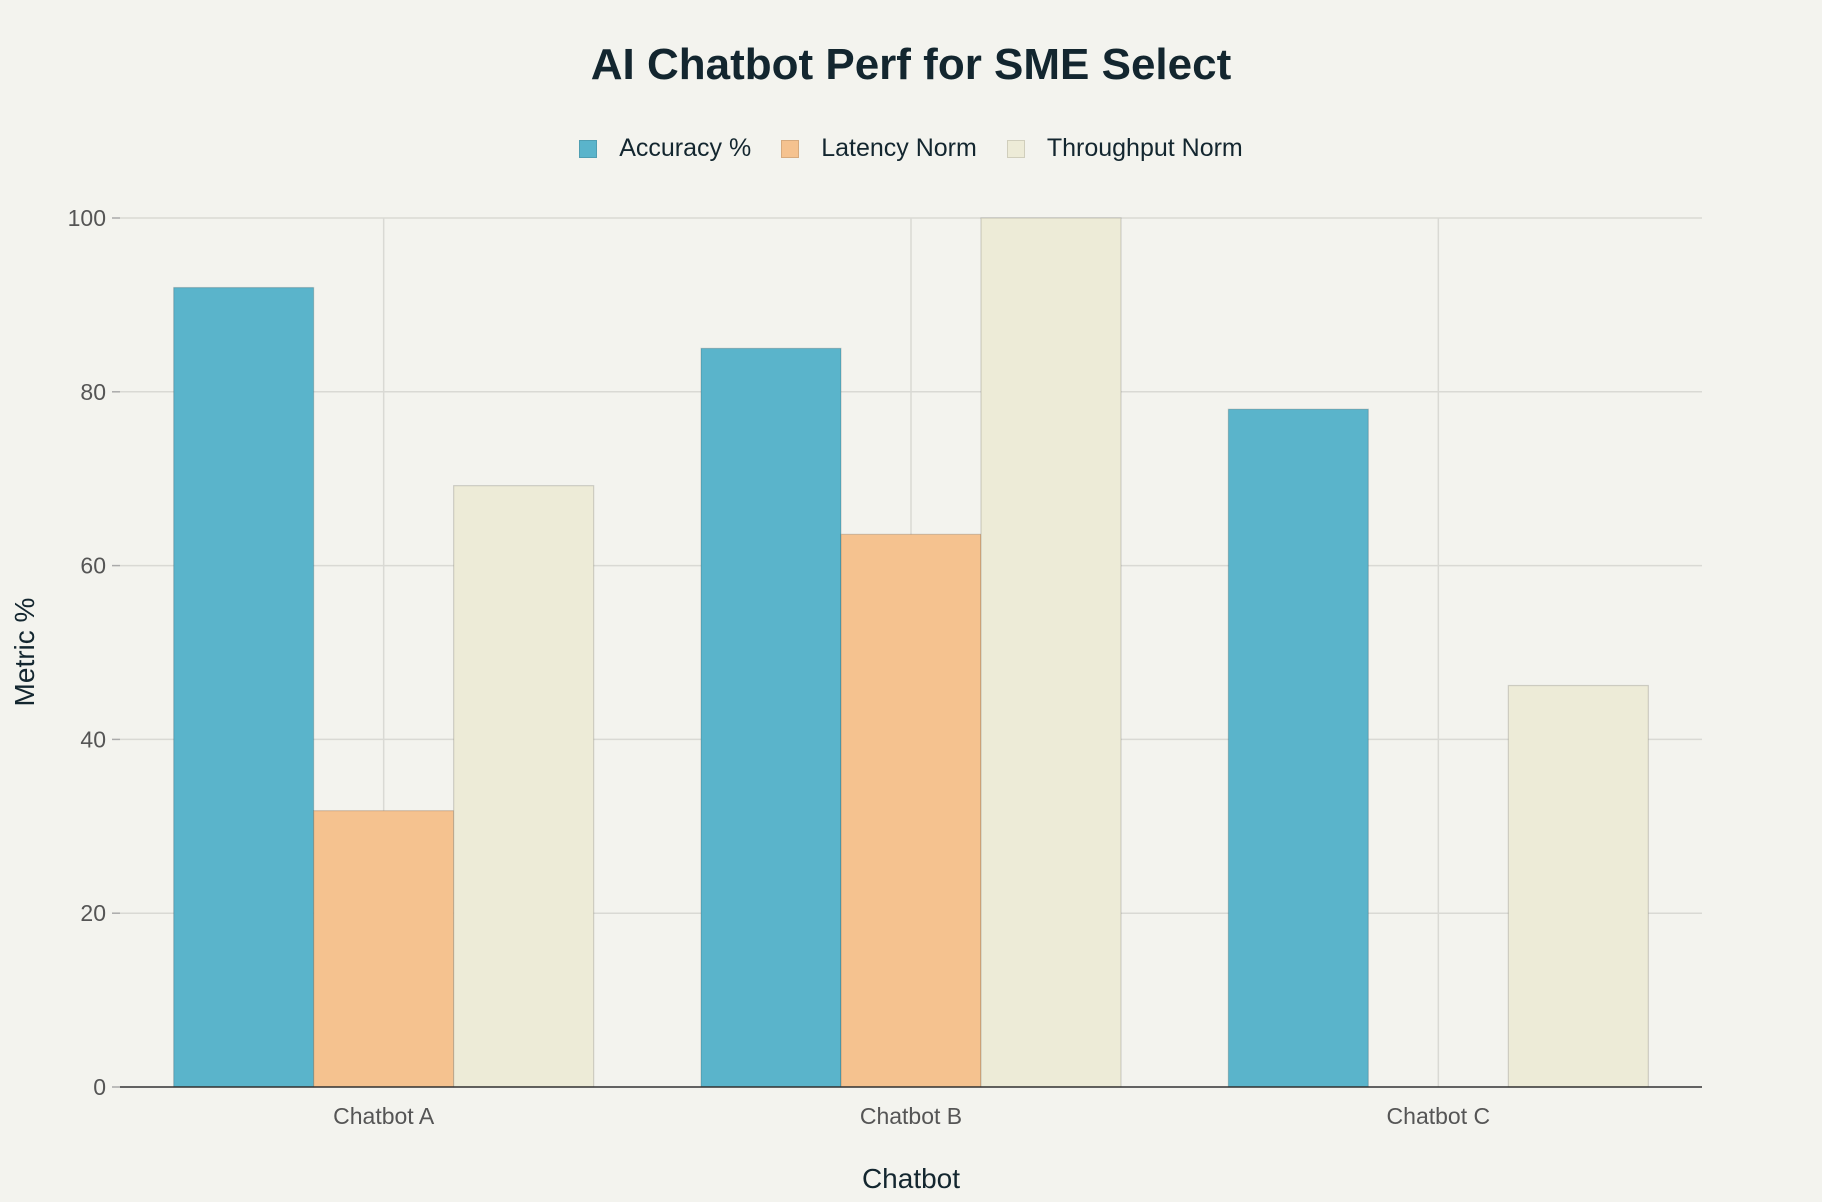  What do you see at coordinates (911, 64) in the screenshot?
I see `chart-title: AI Chatbot Perf for SME Select` at bounding box center [911, 64].